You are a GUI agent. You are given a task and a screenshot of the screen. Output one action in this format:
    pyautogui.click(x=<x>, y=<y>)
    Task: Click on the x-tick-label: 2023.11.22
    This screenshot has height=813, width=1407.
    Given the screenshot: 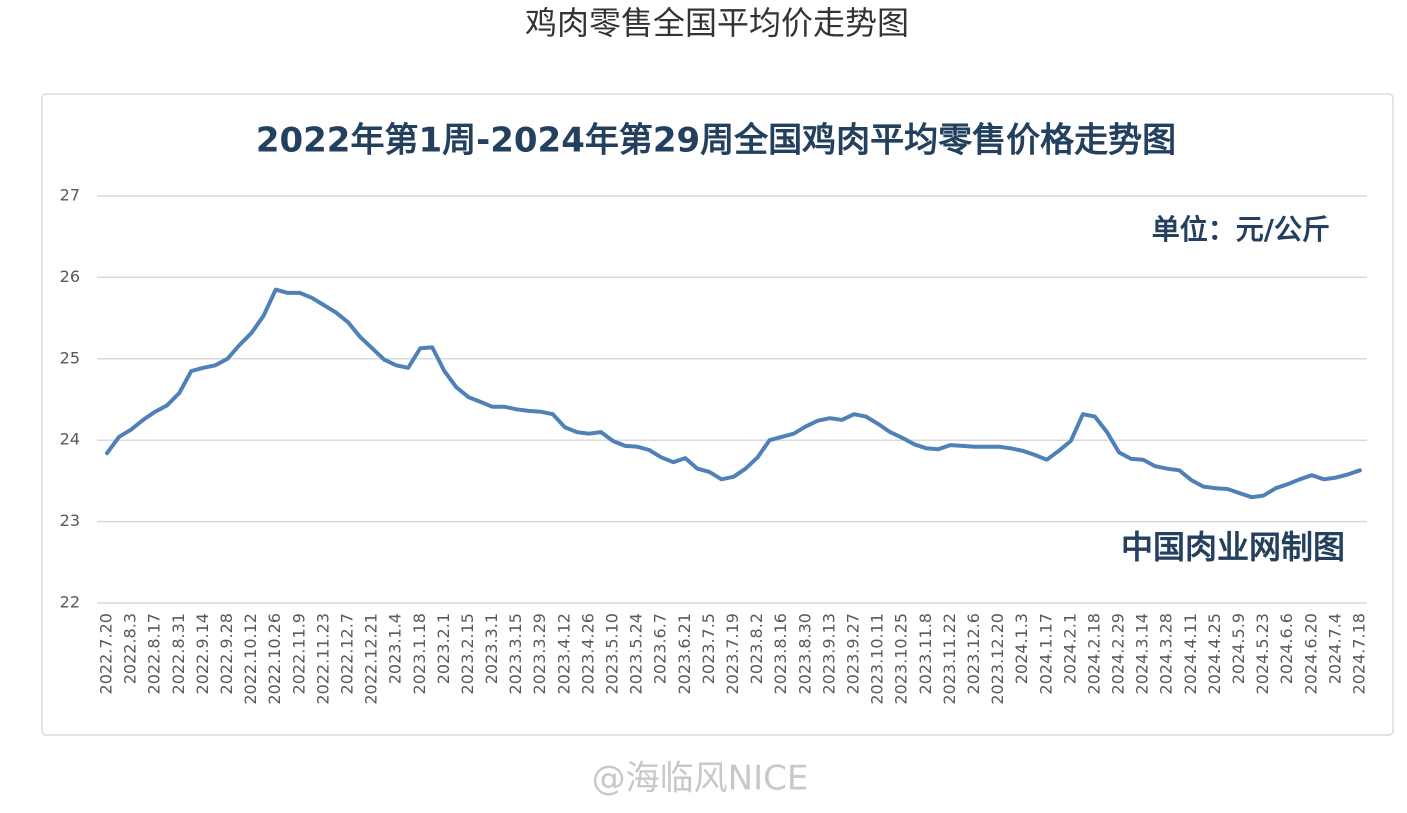 What is the action you would take?
    pyautogui.click(x=949, y=659)
    